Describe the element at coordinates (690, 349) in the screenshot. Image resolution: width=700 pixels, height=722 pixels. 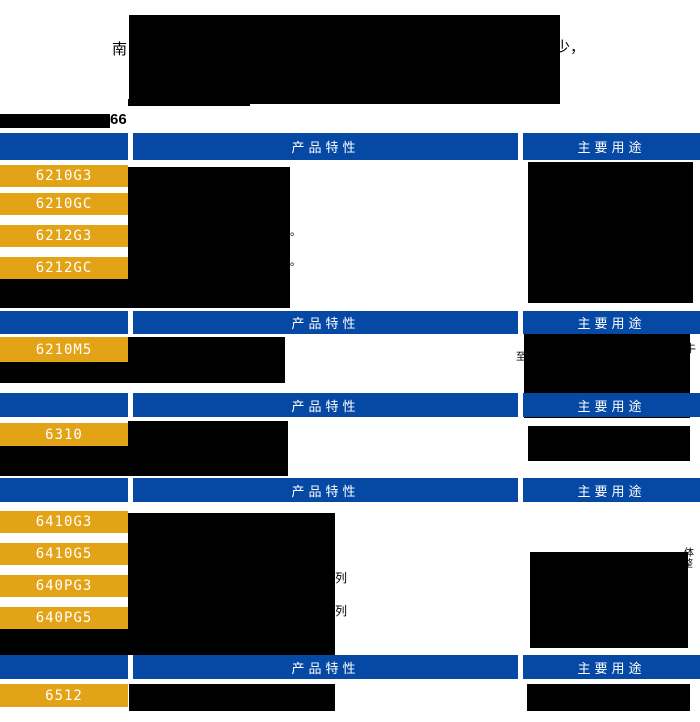
I see `text-fragment: 牛` at that location.